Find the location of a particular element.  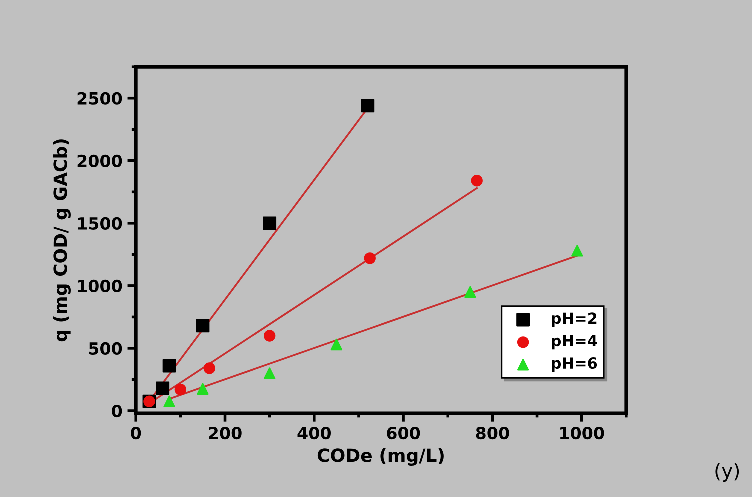

legend-label: pH=2 is located at coordinates (574, 320).